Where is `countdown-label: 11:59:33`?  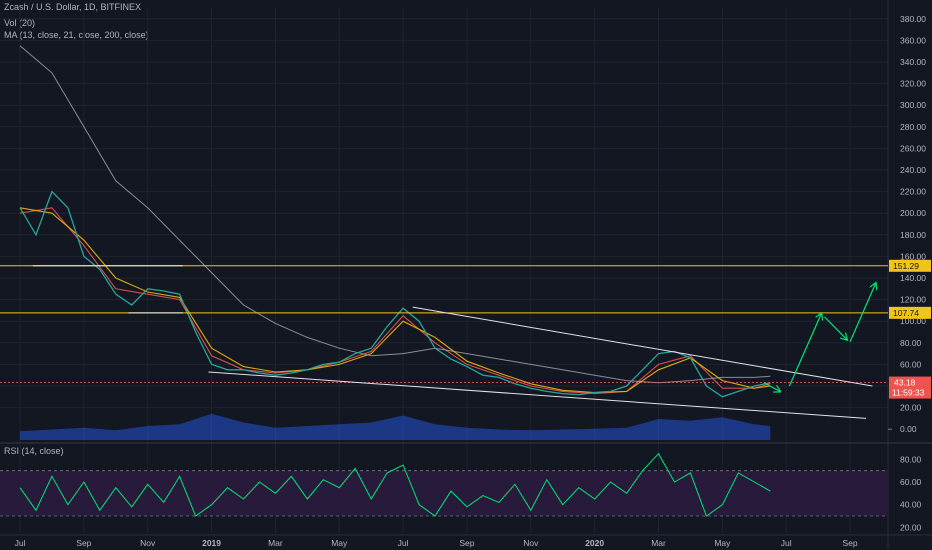 countdown-label: 11:59:33 is located at coordinates (908, 393).